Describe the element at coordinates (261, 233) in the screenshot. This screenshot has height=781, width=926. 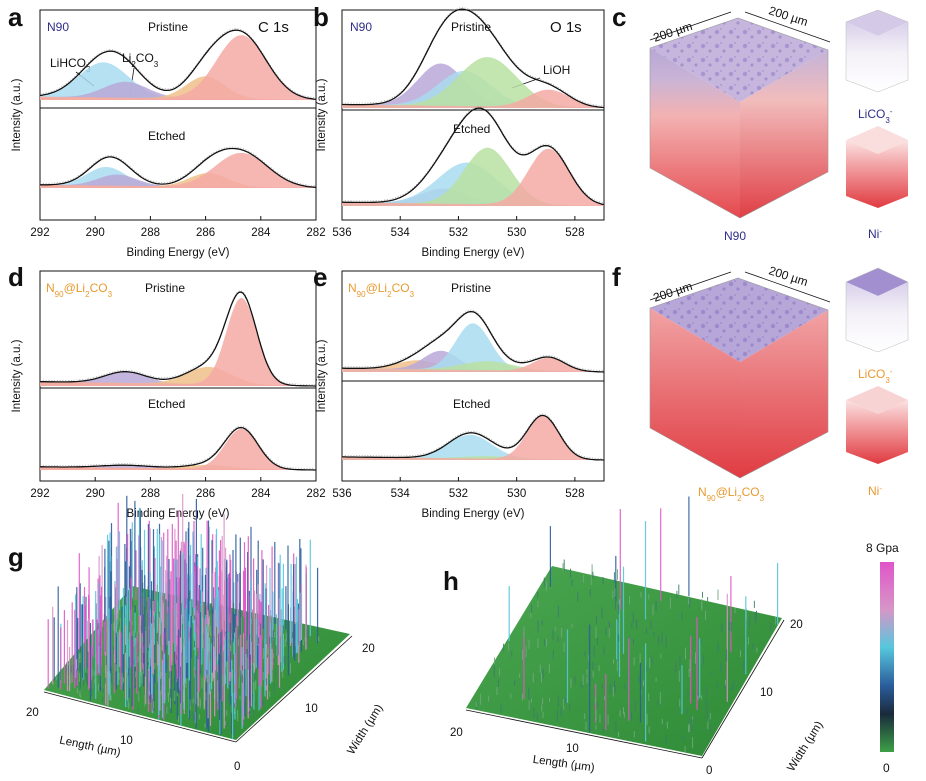
I see `x-tick-label: 284` at that location.